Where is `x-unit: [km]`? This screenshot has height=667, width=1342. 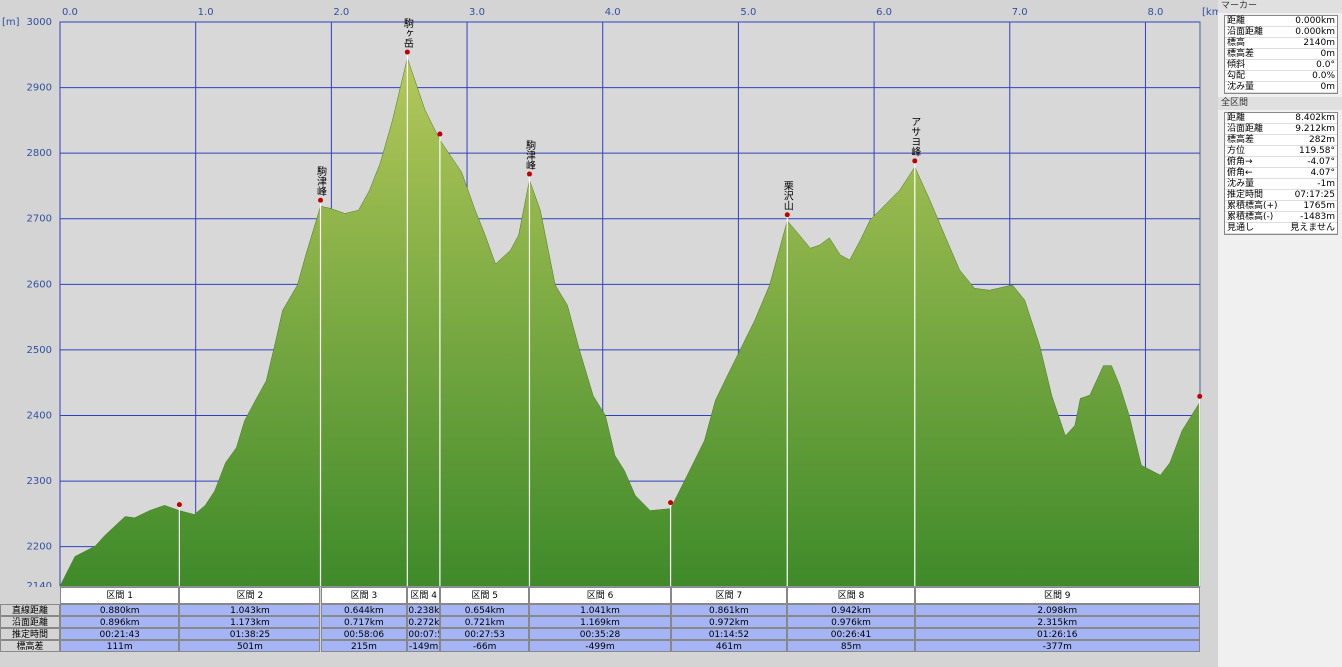 x-unit: [km] is located at coordinates (1210, 12).